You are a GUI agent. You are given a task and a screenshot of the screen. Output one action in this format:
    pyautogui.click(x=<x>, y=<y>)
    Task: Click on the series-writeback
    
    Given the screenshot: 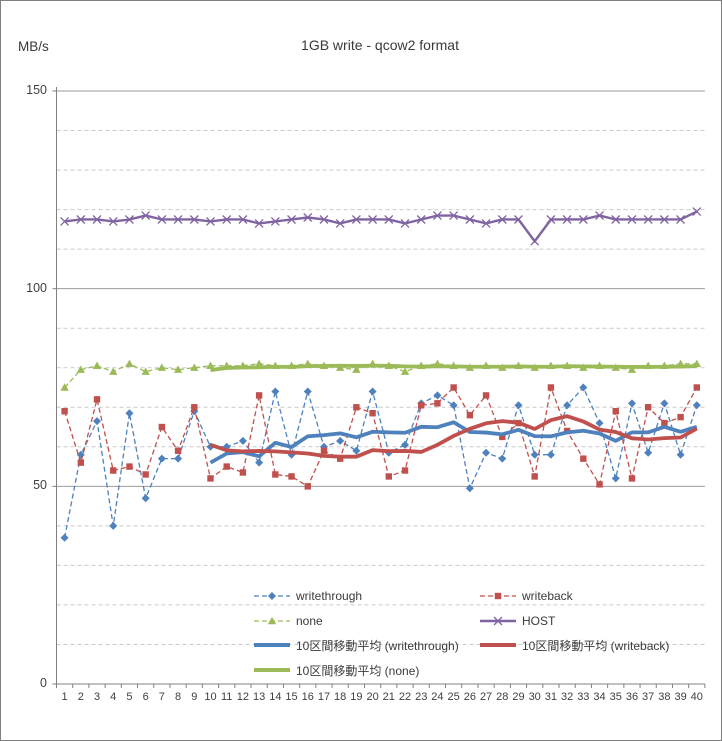 What is the action you would take?
    pyautogui.click(x=380, y=437)
    